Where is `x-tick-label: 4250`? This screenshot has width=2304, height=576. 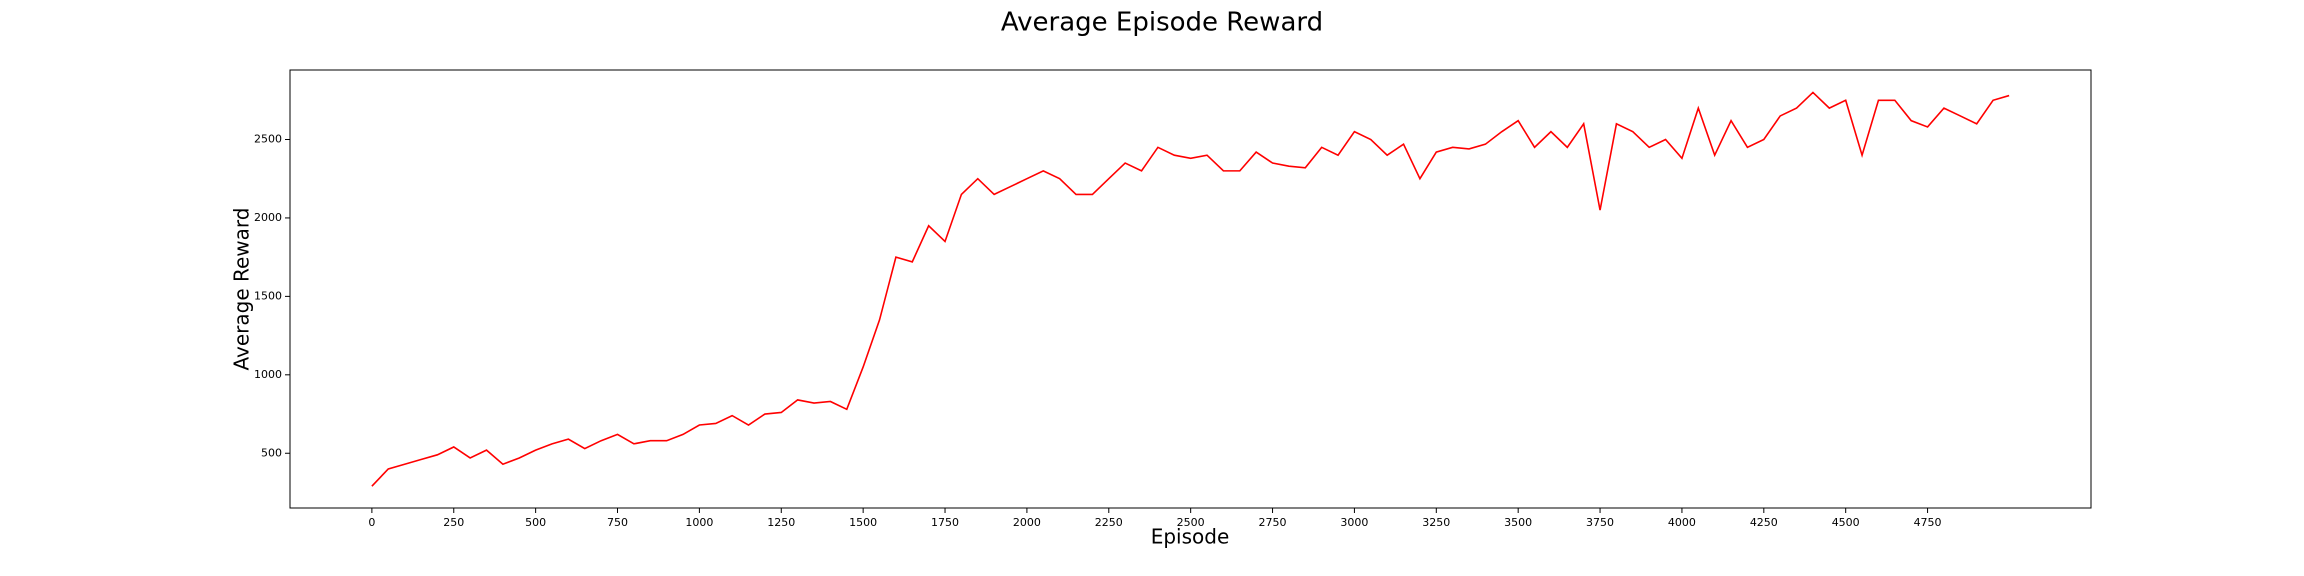
x-tick-label: 4250 is located at coordinates (1764, 522).